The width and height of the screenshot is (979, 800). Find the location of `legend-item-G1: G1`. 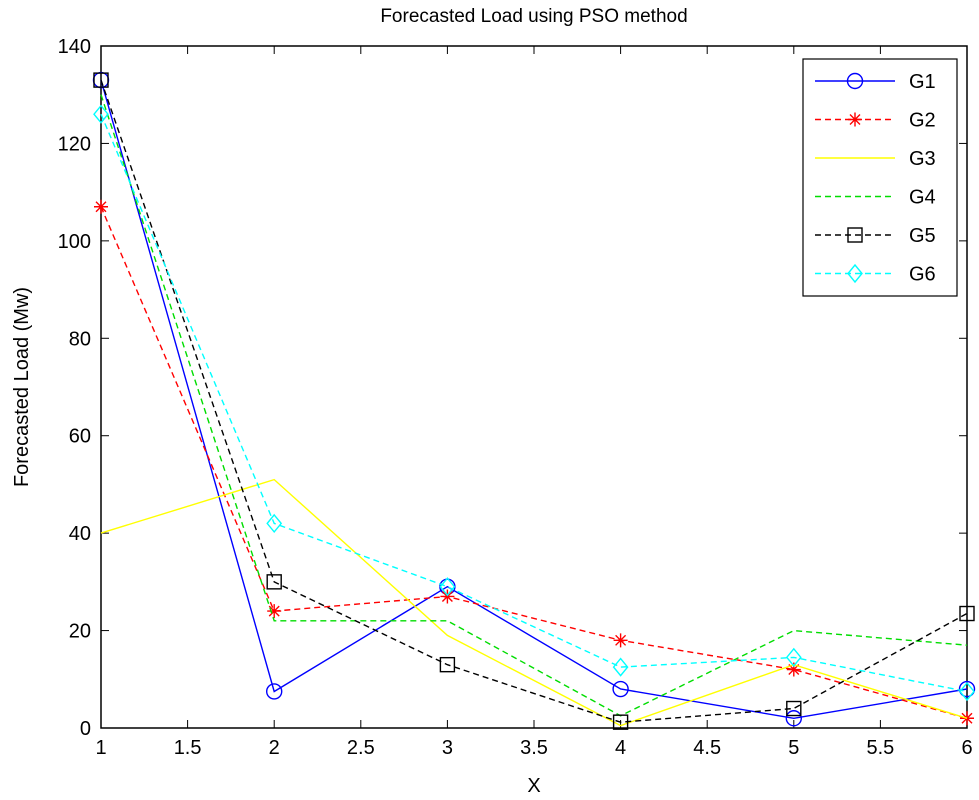

legend-item-G1: G1 is located at coordinates (875, 82).